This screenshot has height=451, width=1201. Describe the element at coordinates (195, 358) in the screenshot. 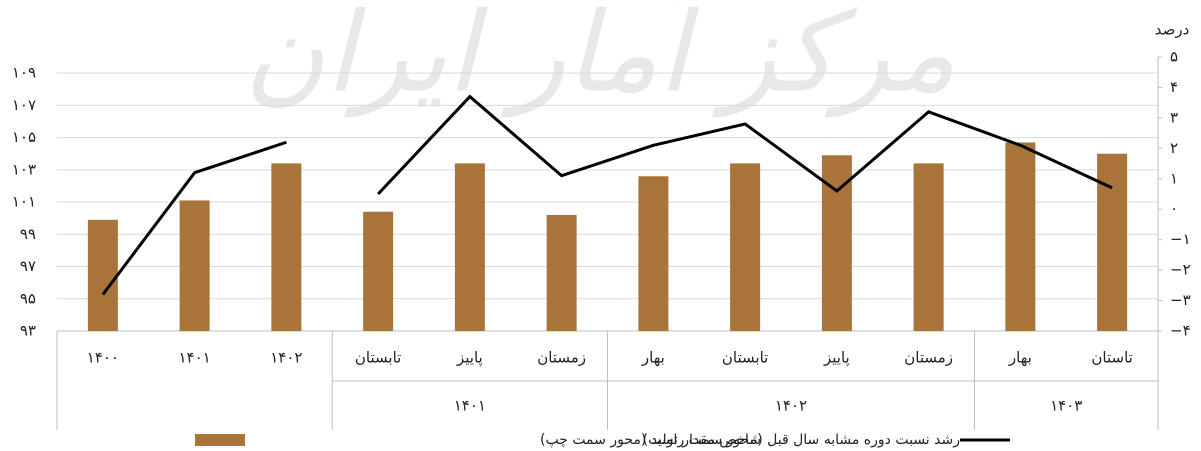

I see `x-tick-label: ۱۴۰۱` at that location.